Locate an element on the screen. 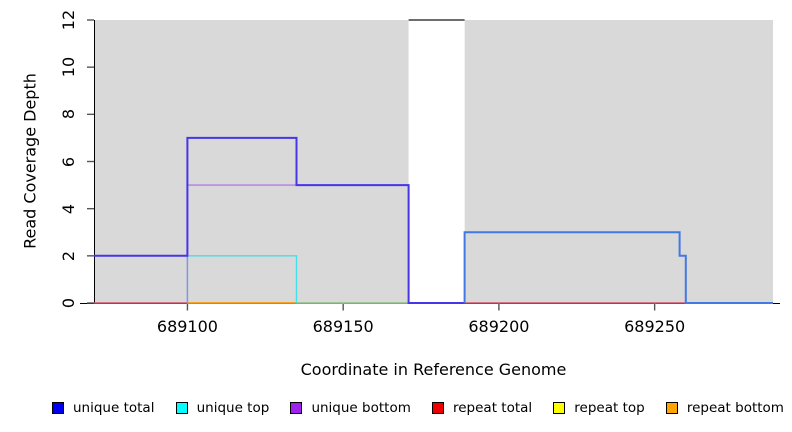  legend-item-unique-bottom: unique bottom is located at coordinates (350, 408).